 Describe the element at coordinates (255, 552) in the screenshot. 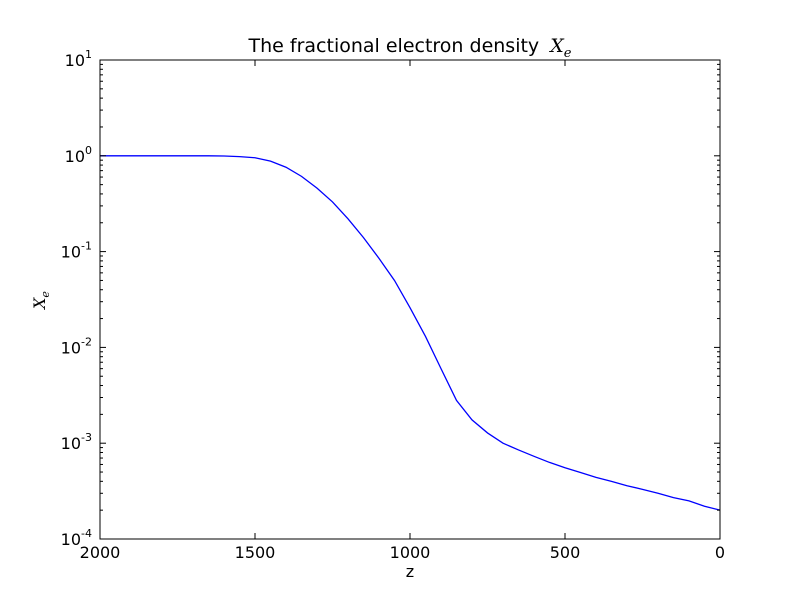

I see `x-tick-label: 1500` at that location.